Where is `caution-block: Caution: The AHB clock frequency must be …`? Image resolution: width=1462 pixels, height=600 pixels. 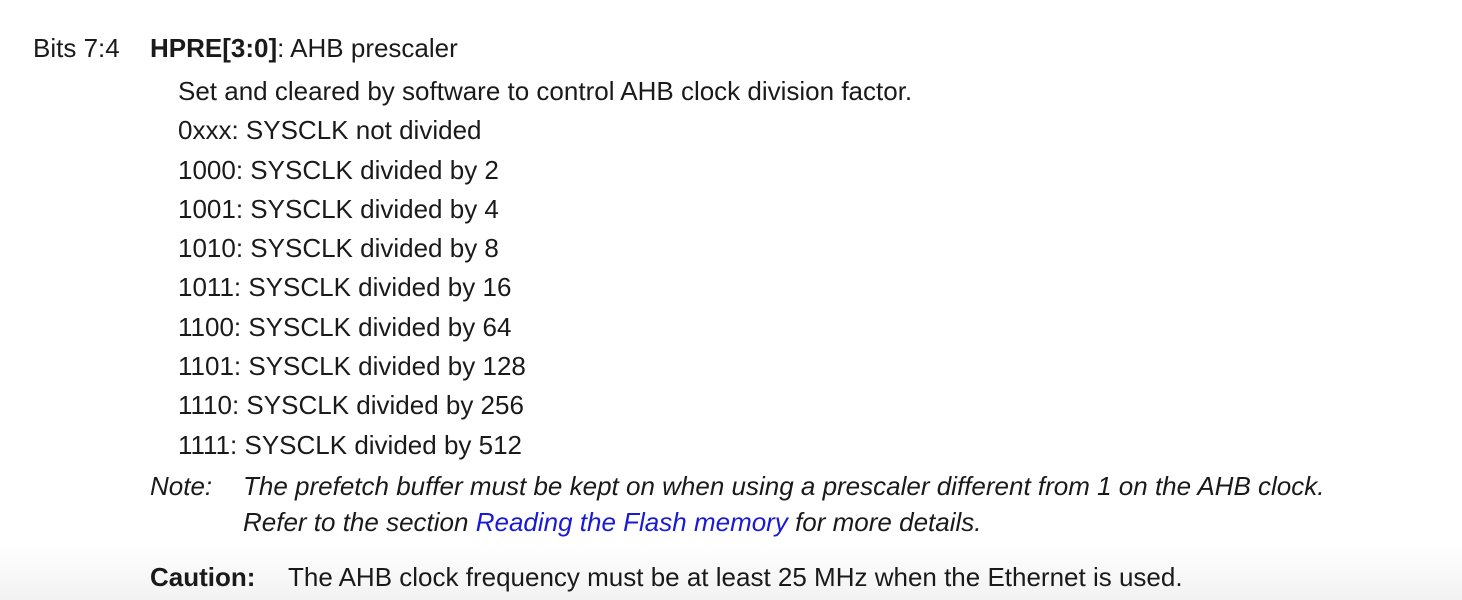 caution-block: Caution: The AHB clock frequency must be … is located at coordinates (666, 577).